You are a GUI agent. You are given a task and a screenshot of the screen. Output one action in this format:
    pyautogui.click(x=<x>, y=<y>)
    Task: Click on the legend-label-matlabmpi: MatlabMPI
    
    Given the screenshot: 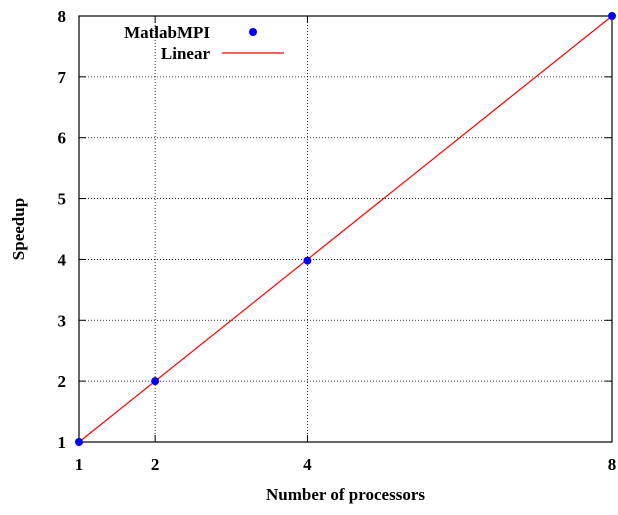 What is the action you would take?
    pyautogui.click(x=167, y=32)
    